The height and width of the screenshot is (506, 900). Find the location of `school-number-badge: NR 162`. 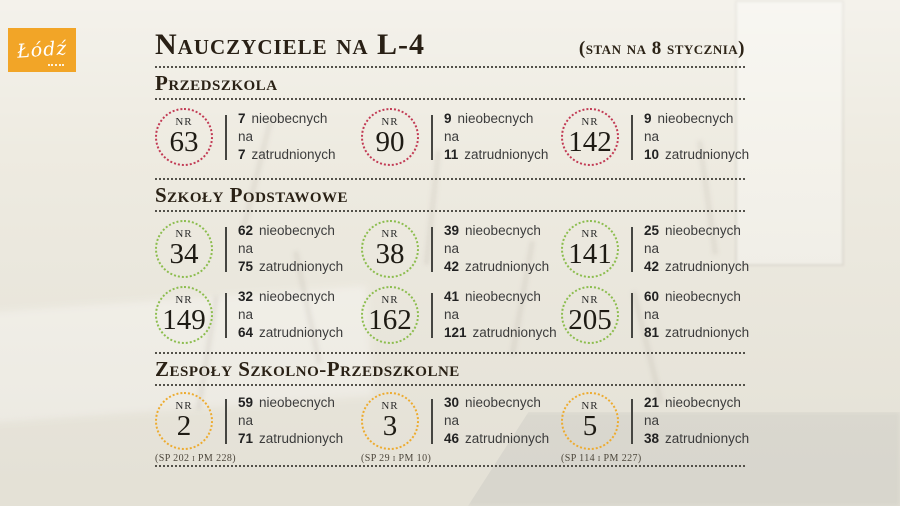

school-number-badge: NR 162 is located at coordinates (390, 315).